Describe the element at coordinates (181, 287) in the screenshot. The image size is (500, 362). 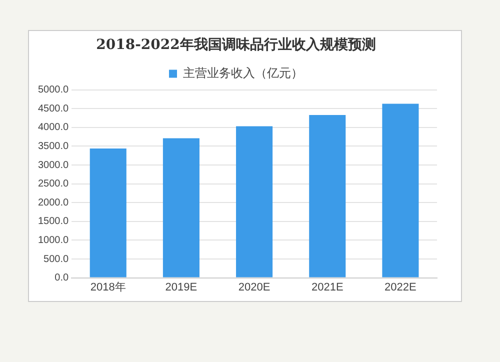
I see `x-tick-label: 2019E` at that location.